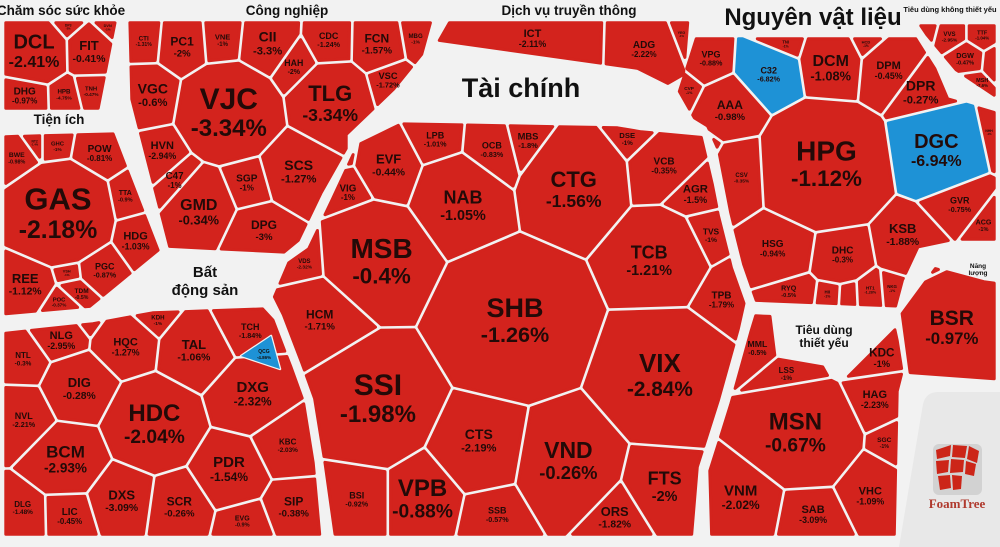  Describe the element at coordinates (982, 81) in the screenshot. I see `svg-text: MSH` at that location.